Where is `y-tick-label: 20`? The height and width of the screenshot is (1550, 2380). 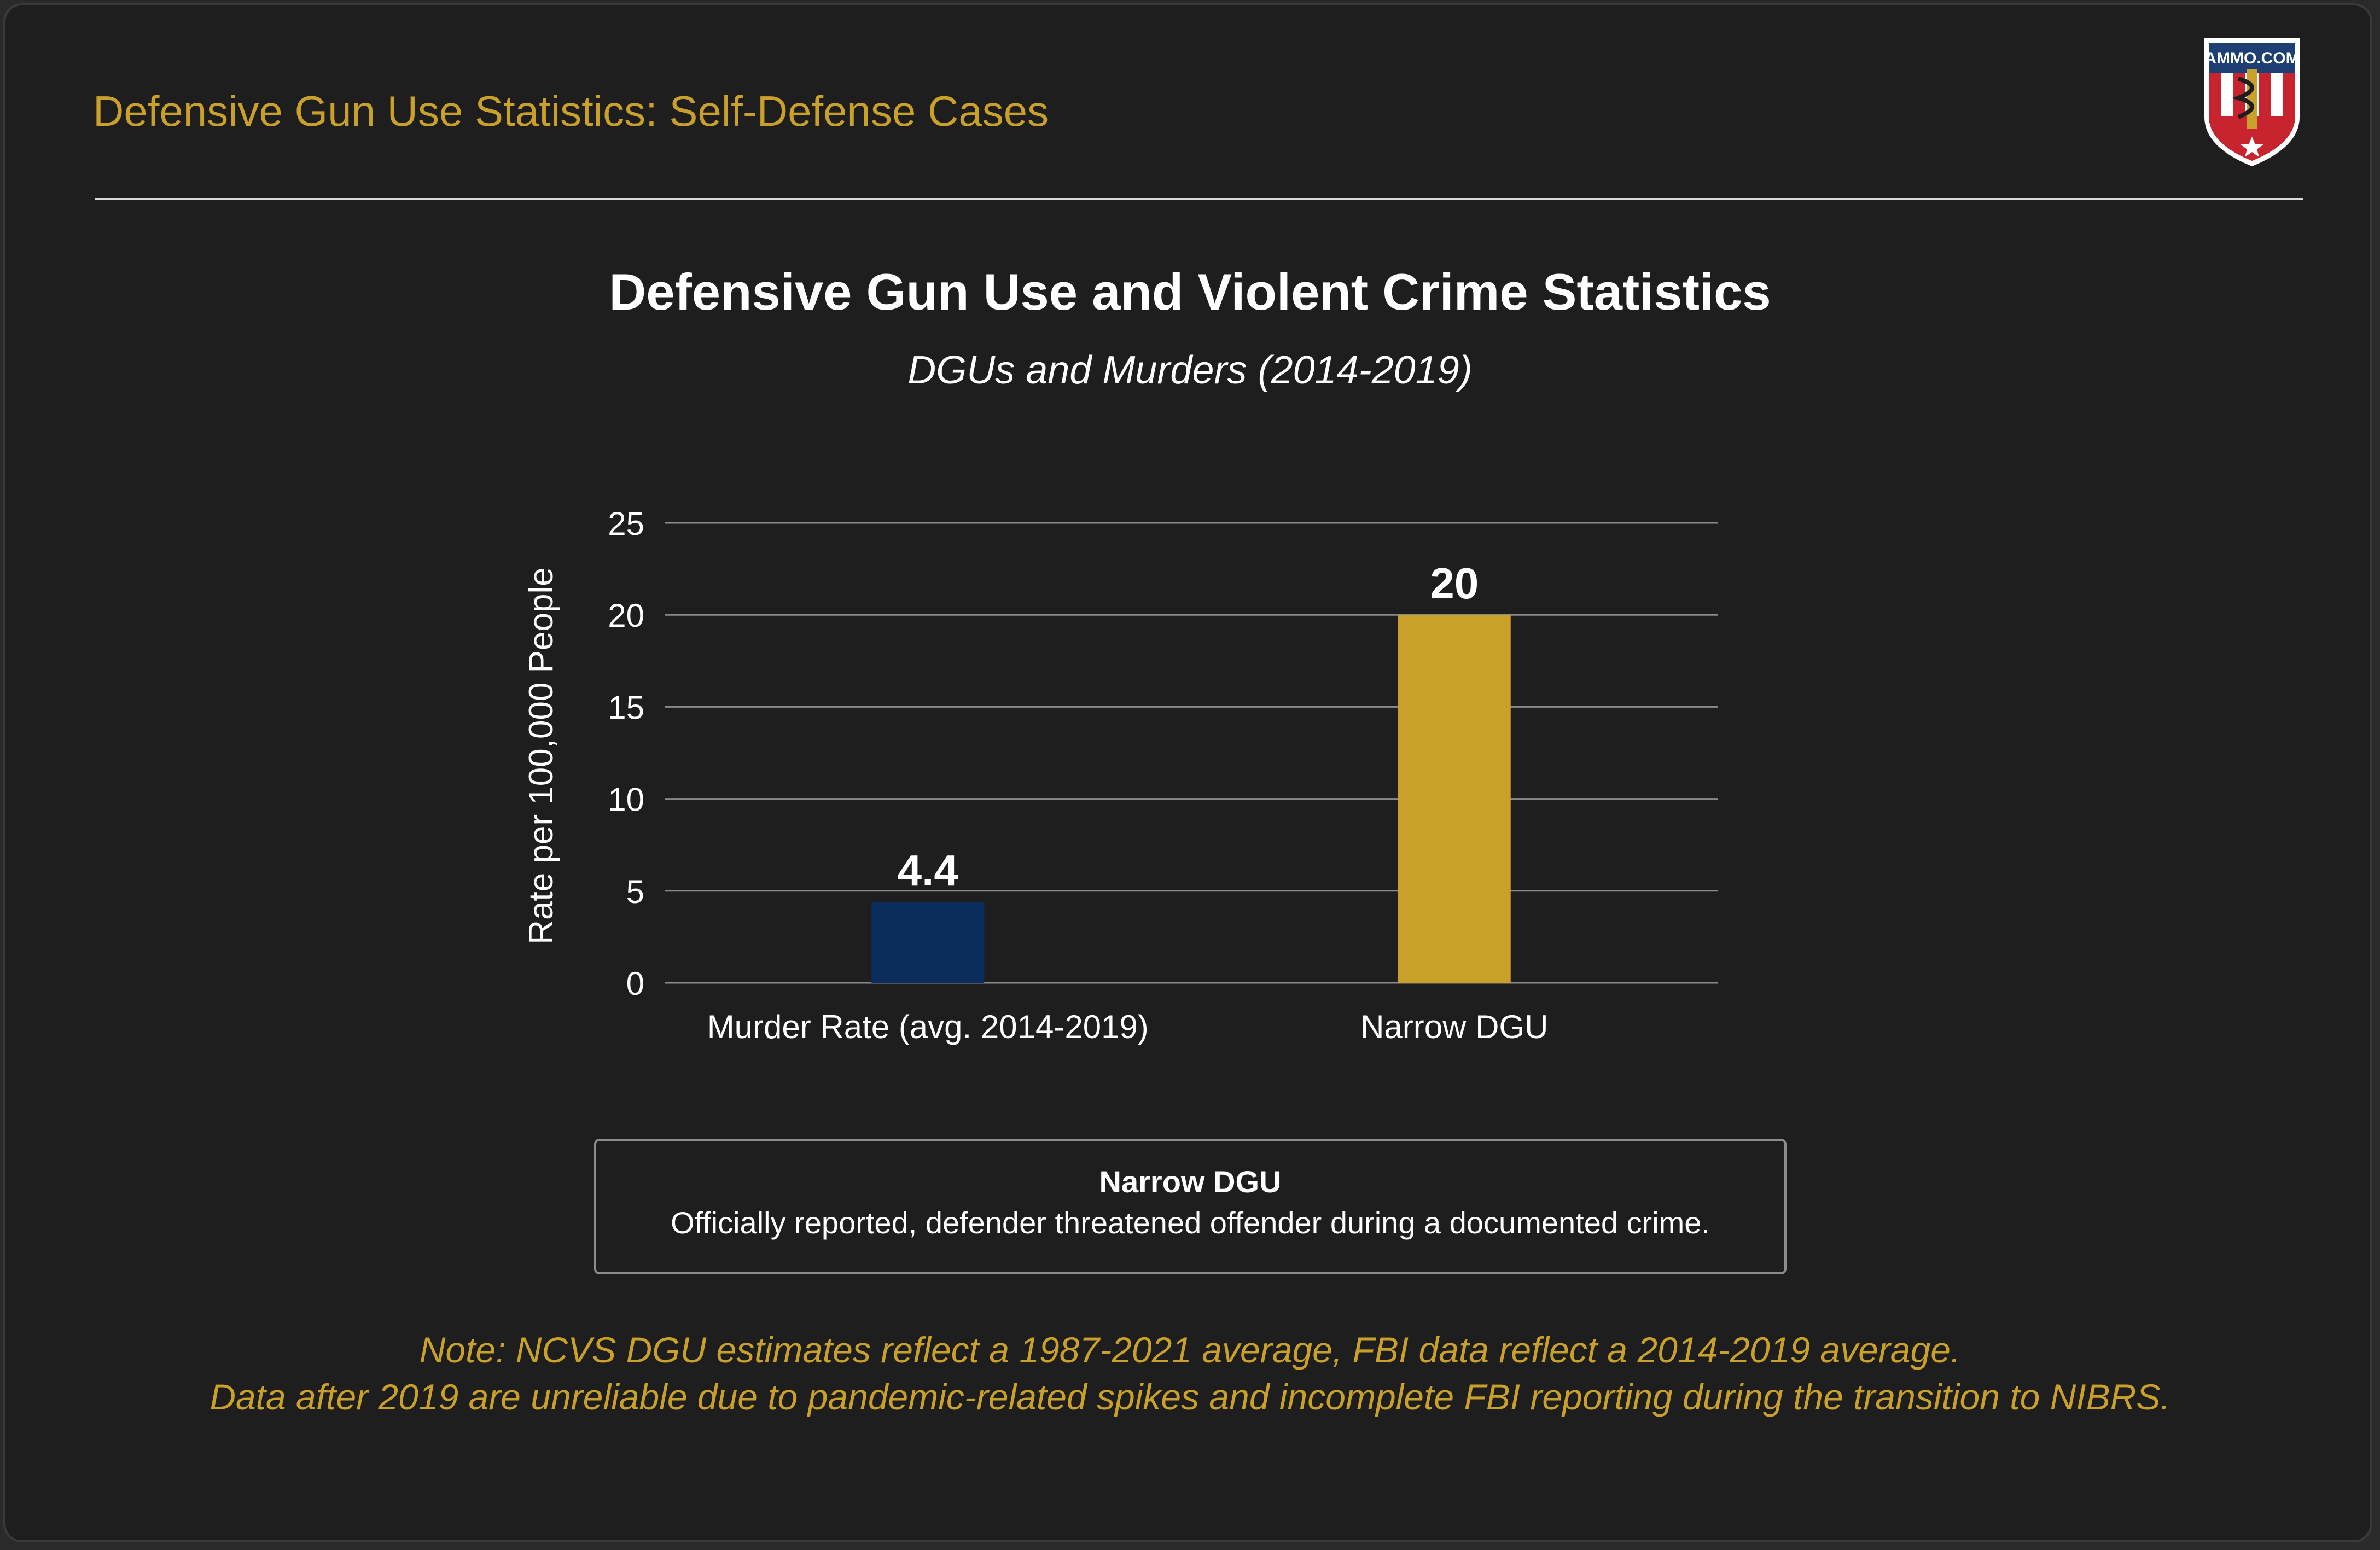 y-tick-label: 20 is located at coordinates (626, 615).